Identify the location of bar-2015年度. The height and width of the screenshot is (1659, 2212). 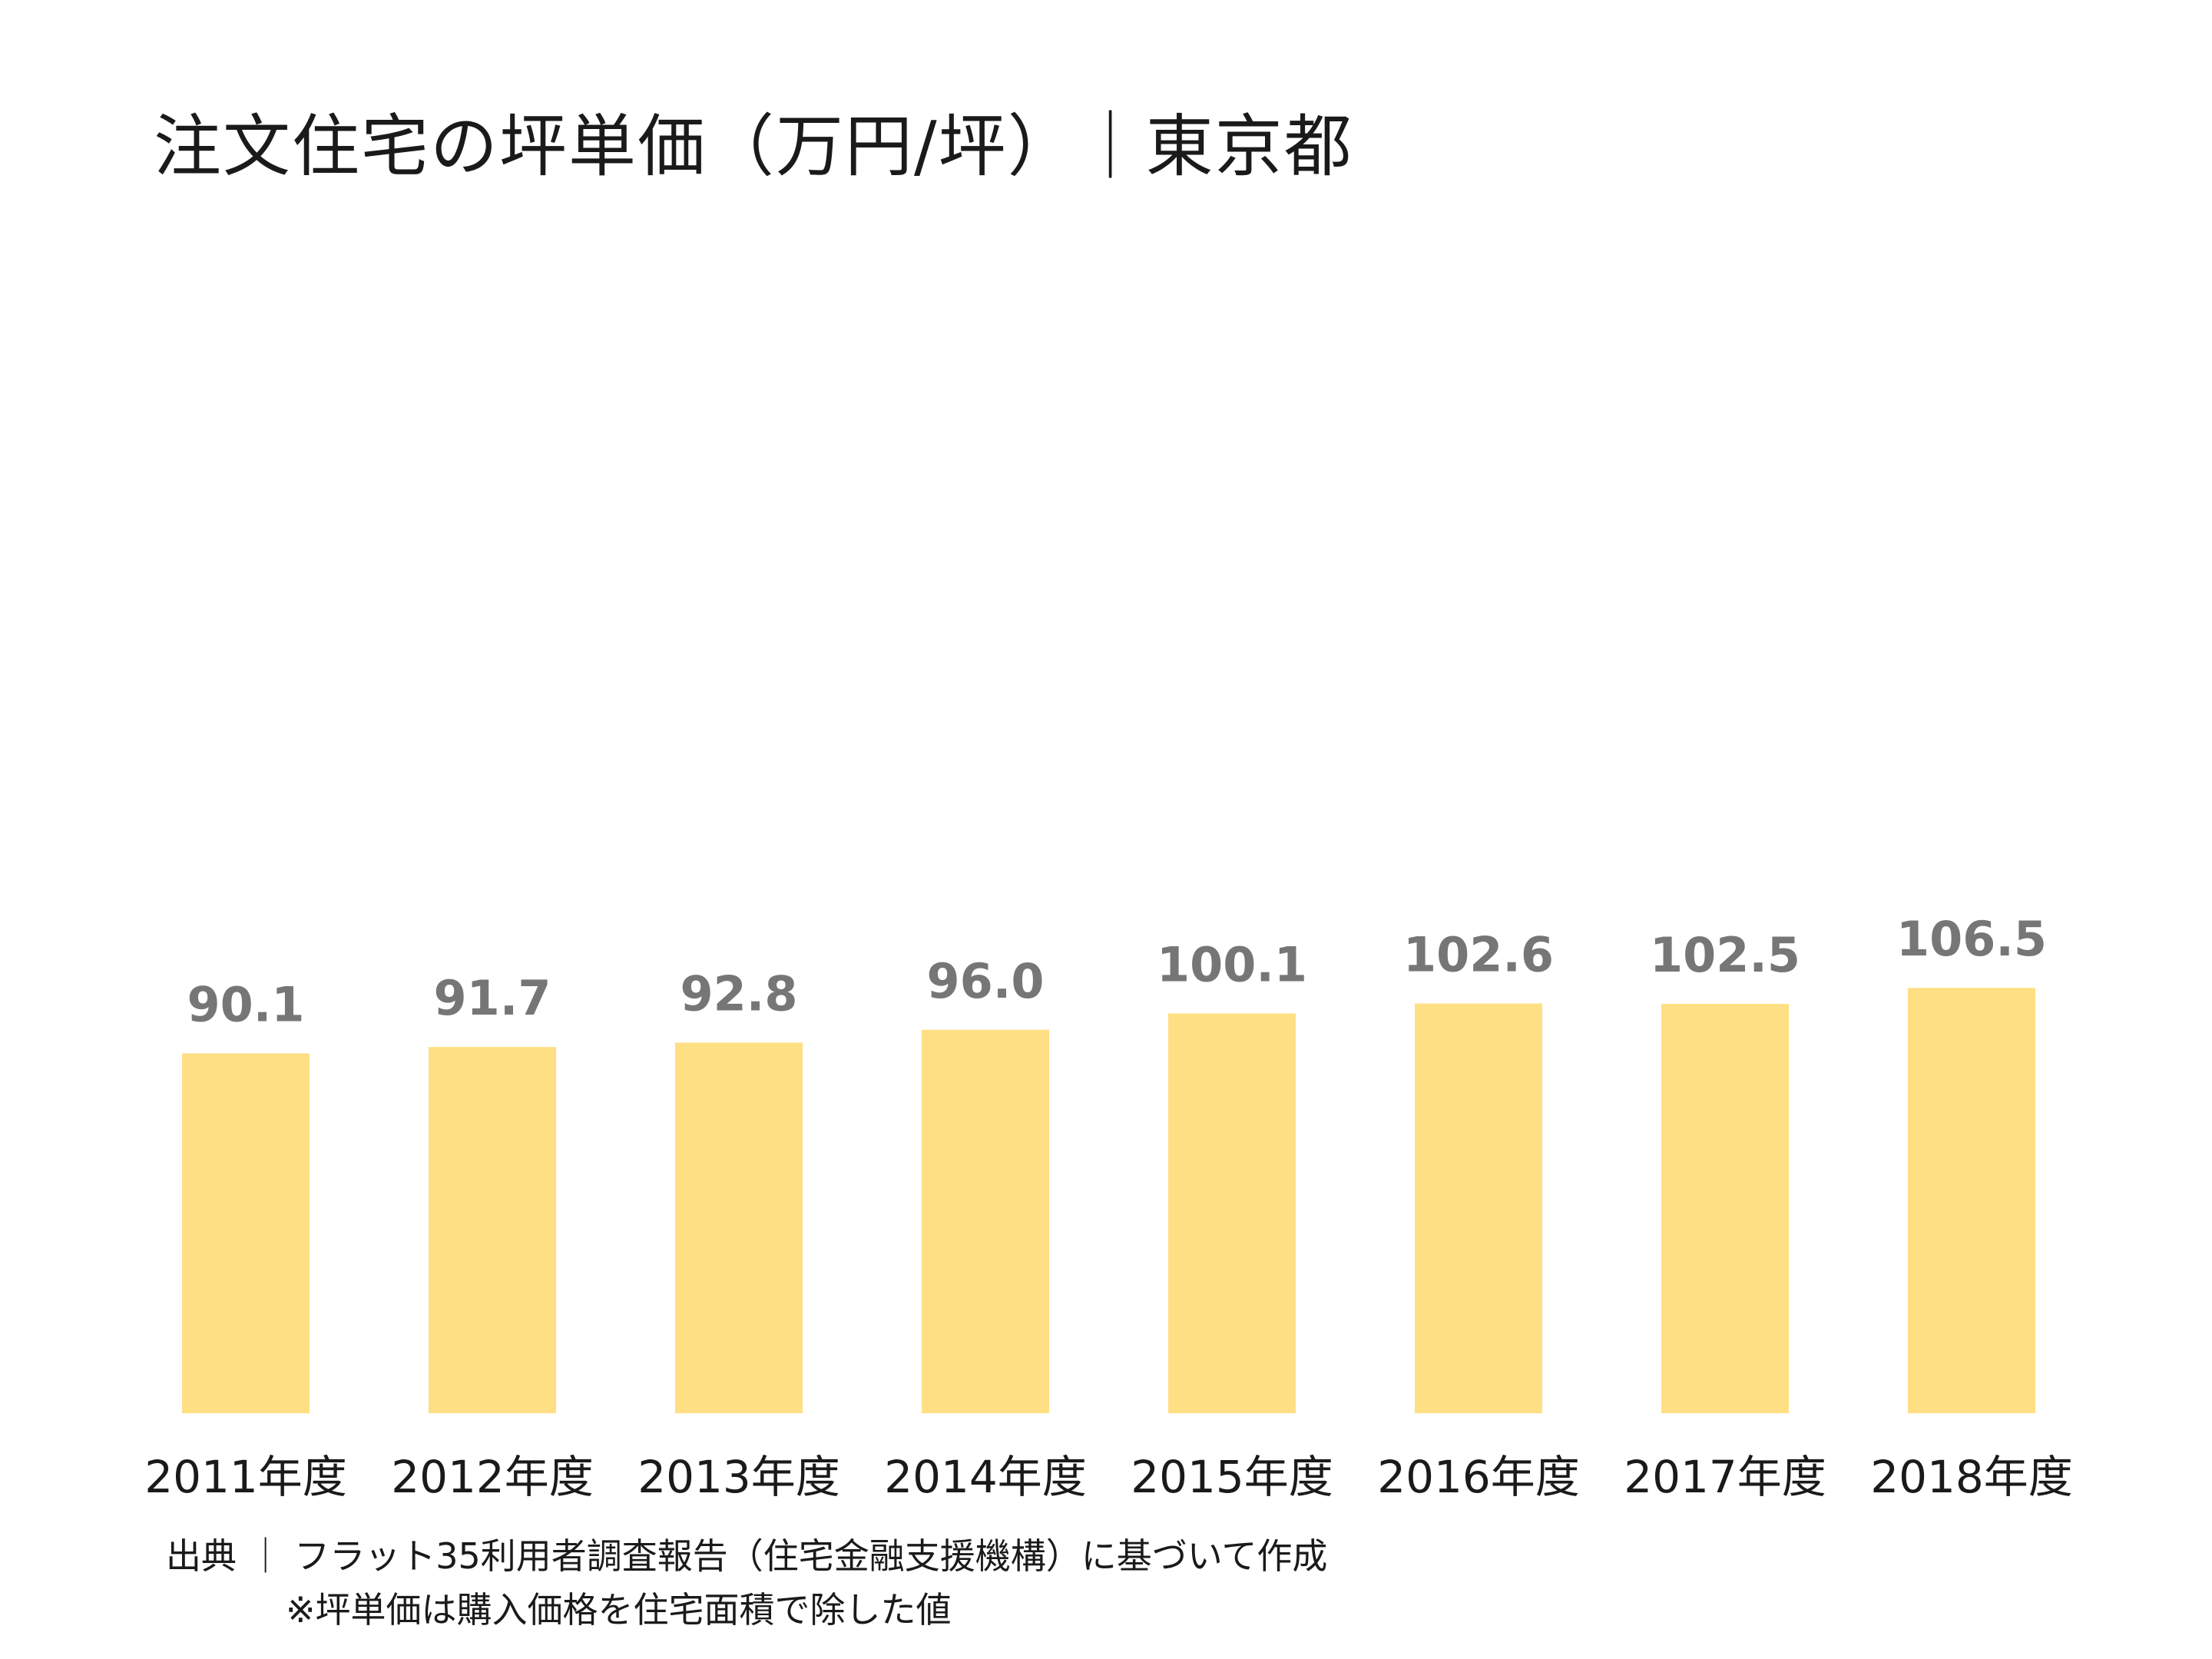
(1232, 1213).